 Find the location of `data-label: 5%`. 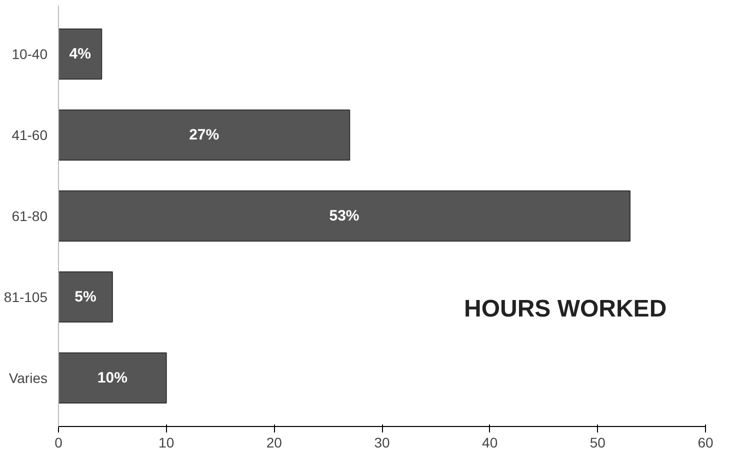

data-label: 5% is located at coordinates (85, 297).